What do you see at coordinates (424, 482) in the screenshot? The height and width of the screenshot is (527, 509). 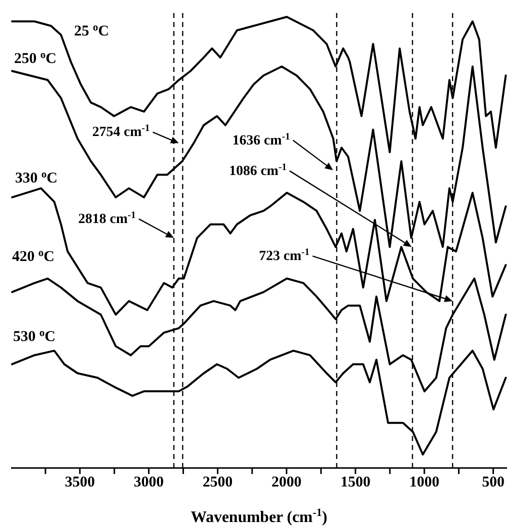 I see `x-tick-label: 1000` at bounding box center [424, 482].